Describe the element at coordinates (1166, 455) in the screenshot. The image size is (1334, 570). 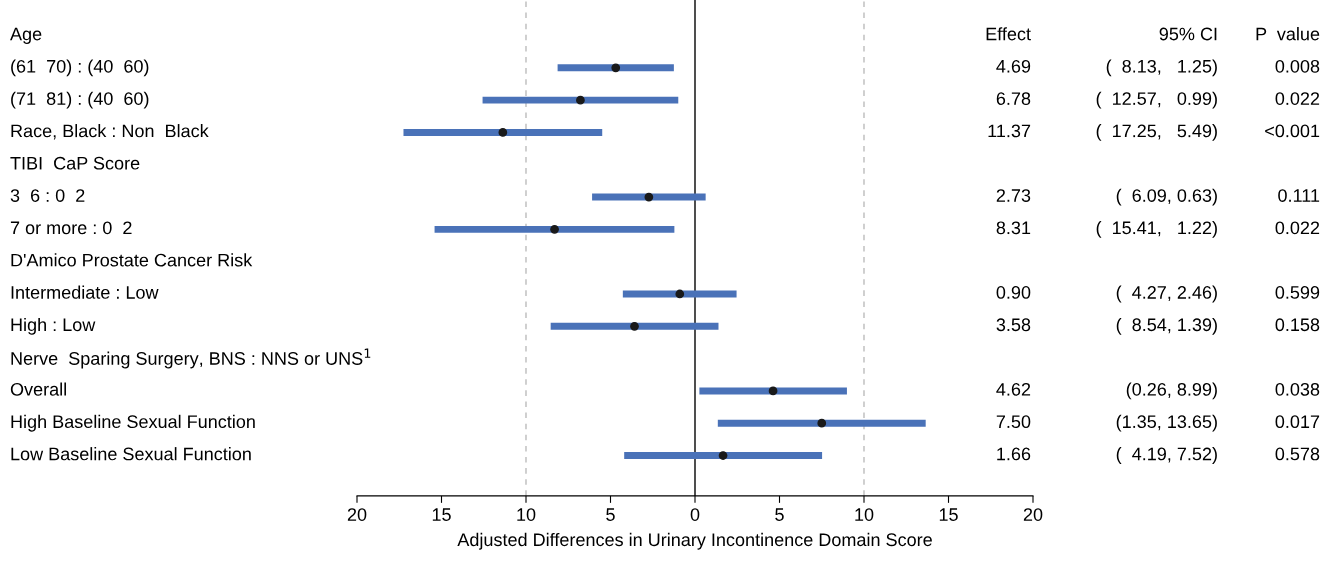
I see `text: ( 4.19, 7.52)` at that location.